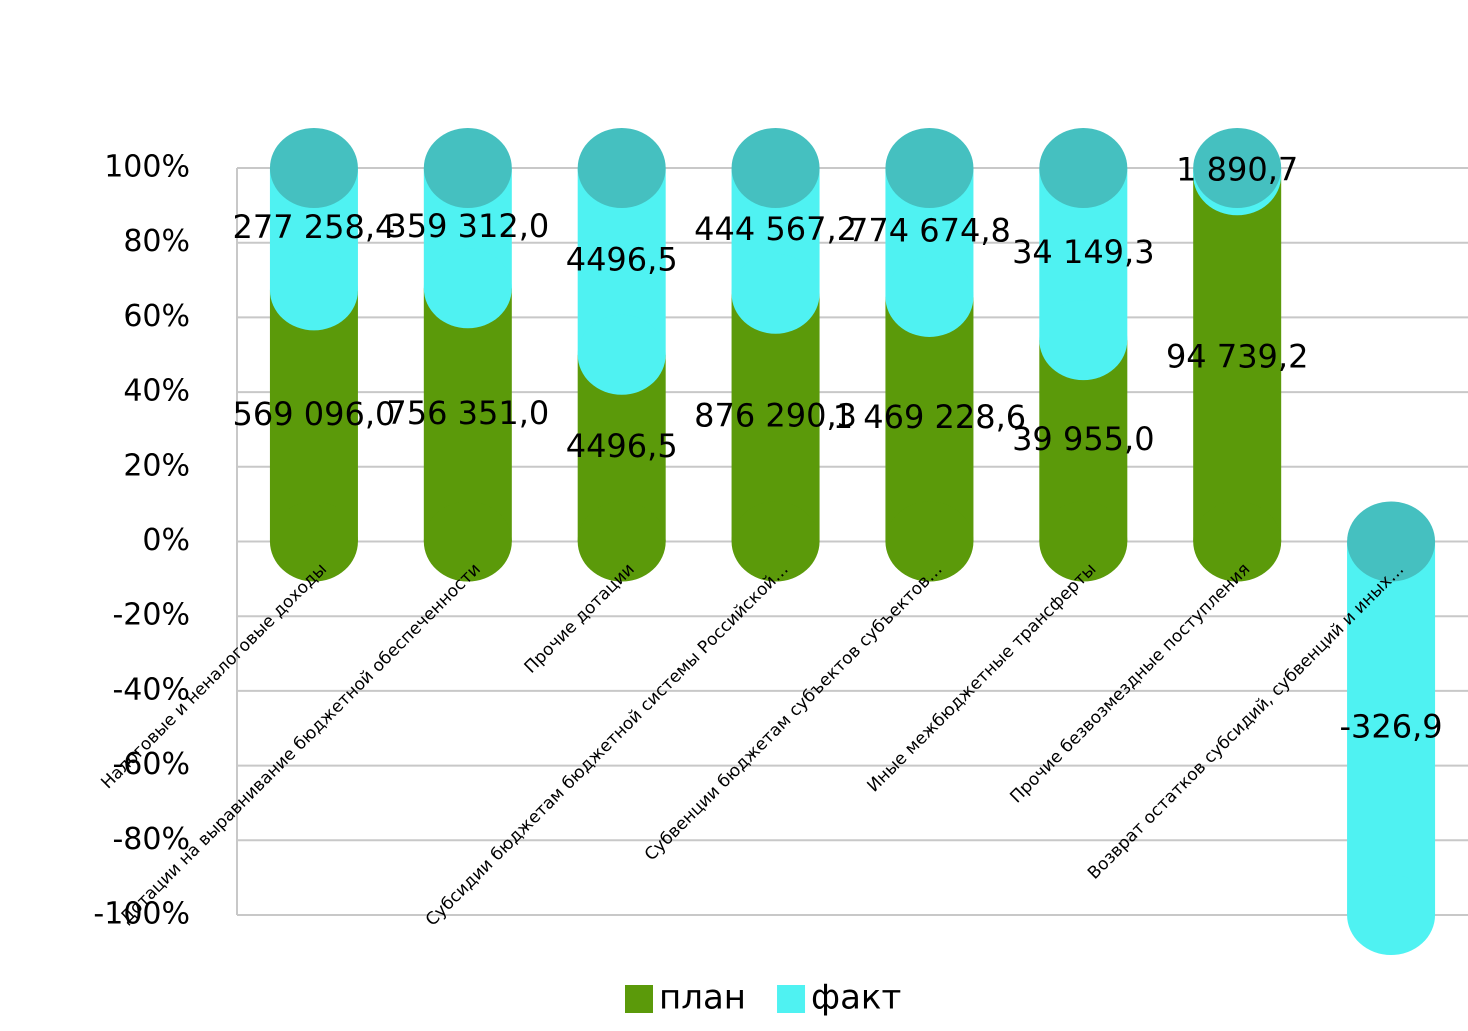 The width and height of the screenshot is (1468, 1031). I want to click on data-label: 1 469 228,6, so click(929, 417).